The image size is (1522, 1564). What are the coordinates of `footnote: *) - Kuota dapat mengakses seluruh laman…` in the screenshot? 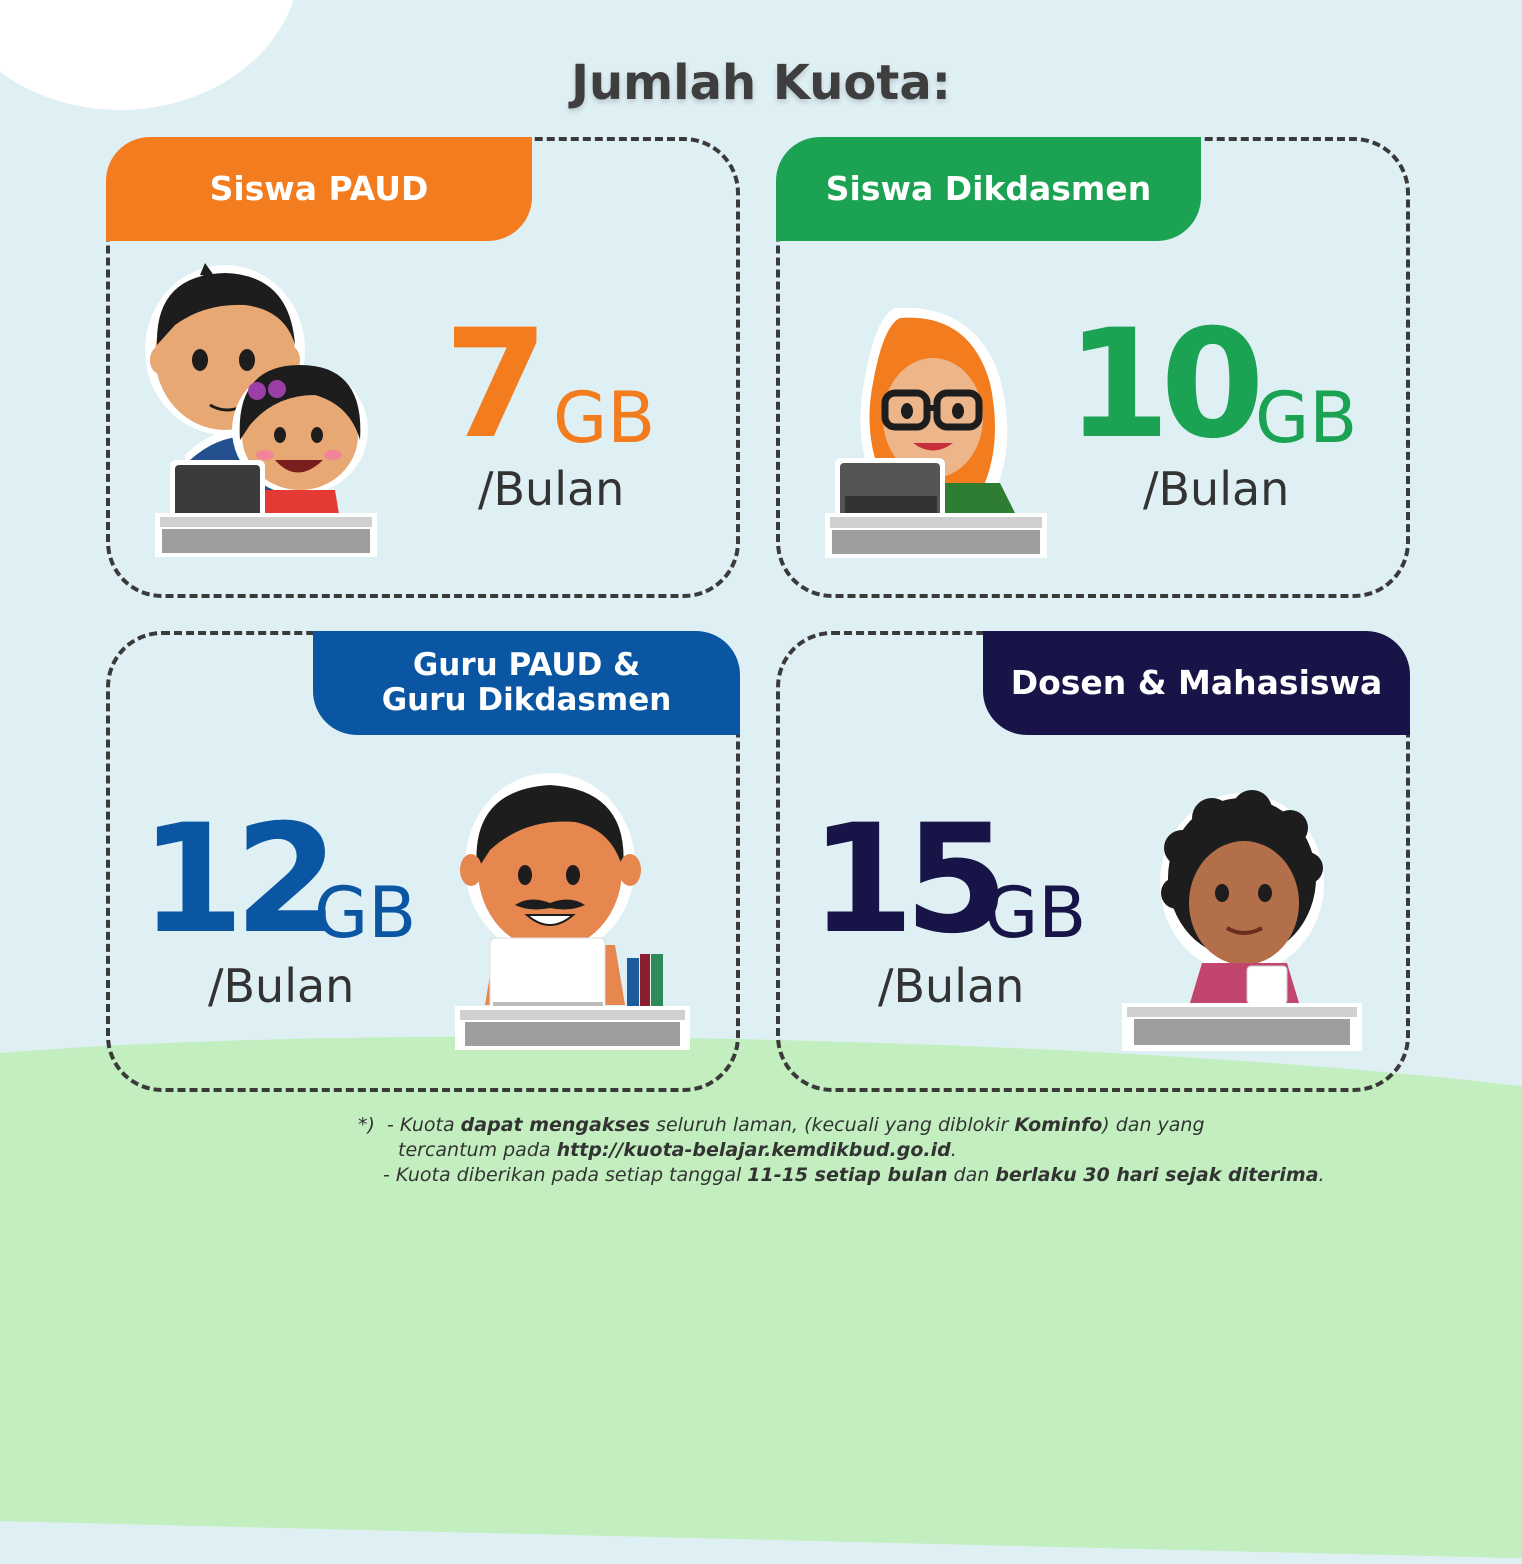 It's located at (878, 1150).